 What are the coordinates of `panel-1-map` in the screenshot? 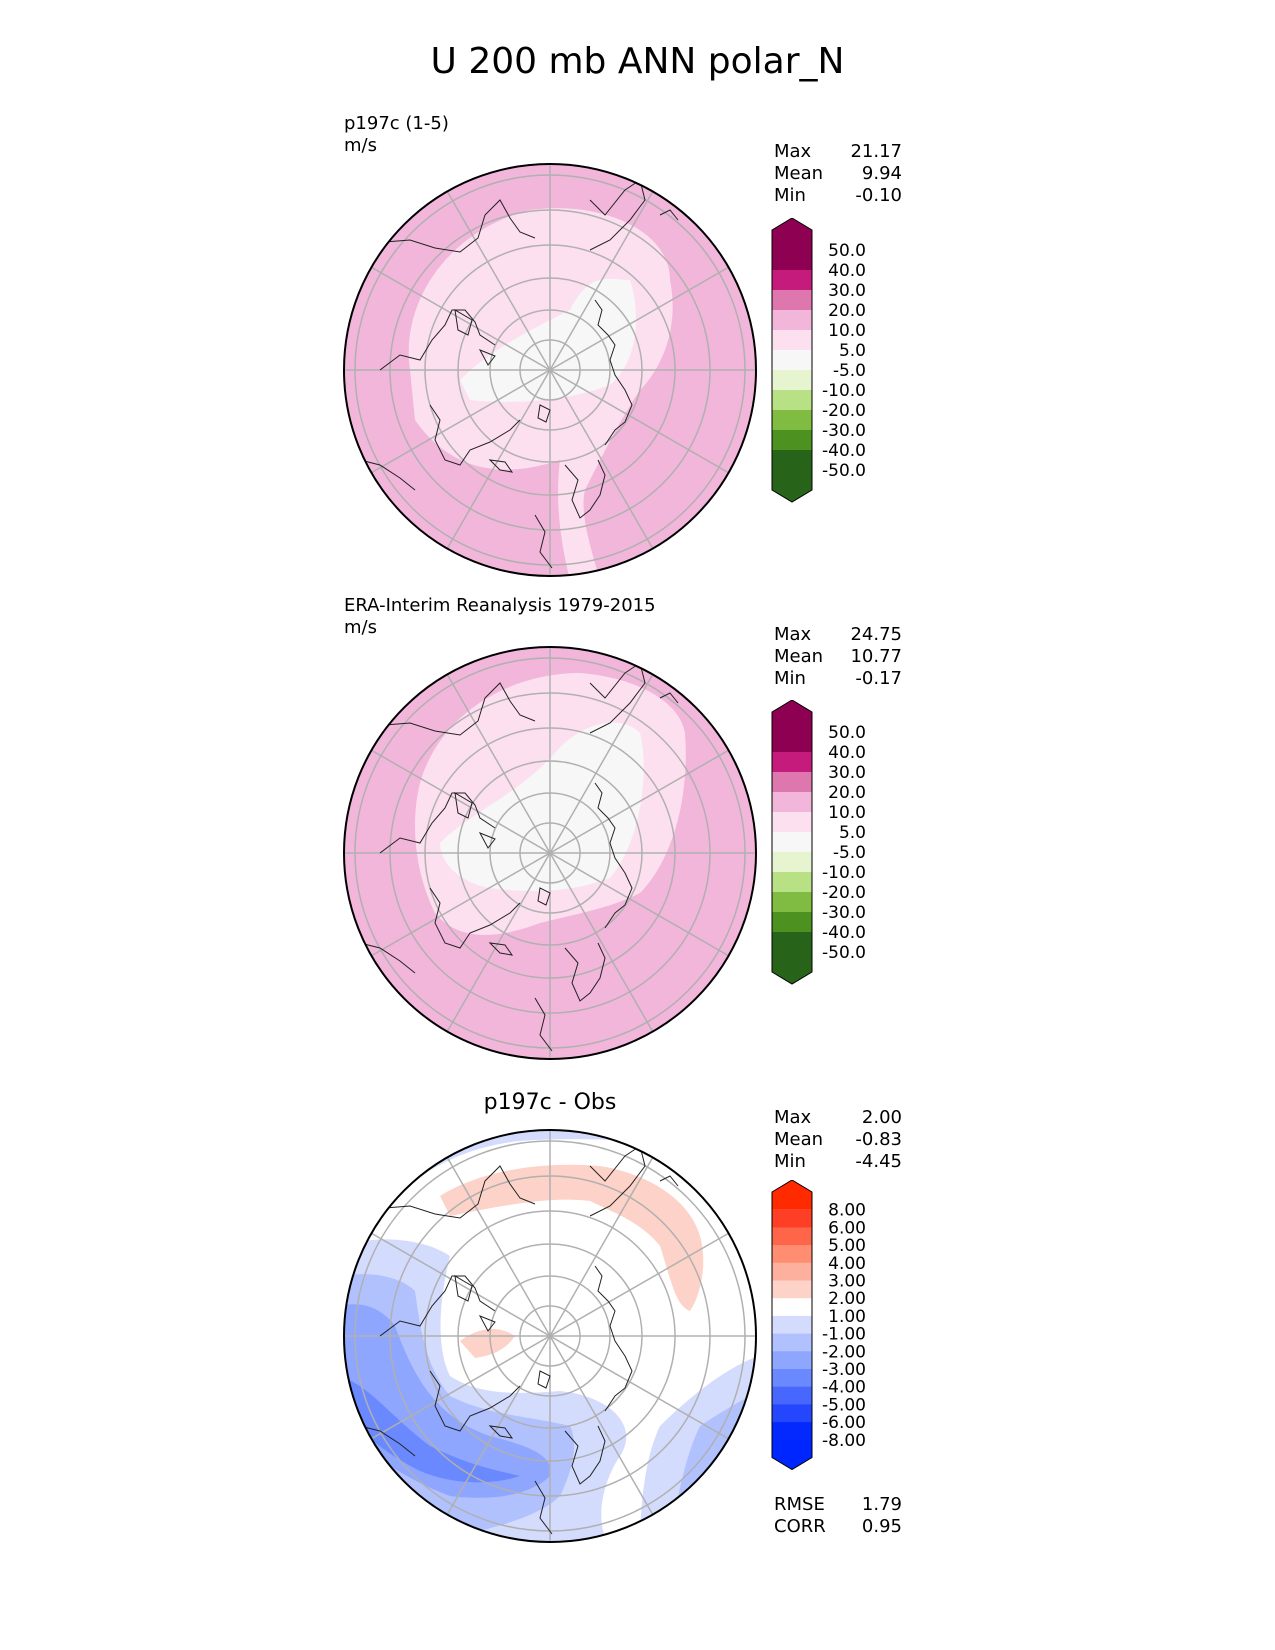 It's located at (550, 370).